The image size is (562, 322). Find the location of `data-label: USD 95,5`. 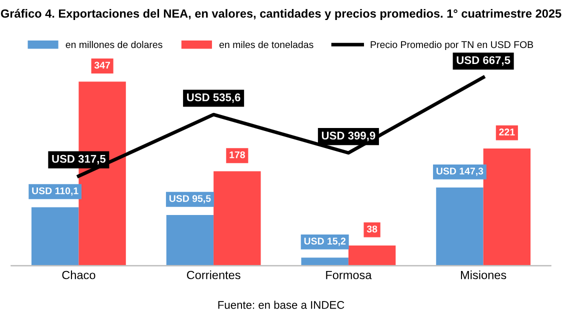

data-label: USD 95,5 is located at coordinates (190, 199).